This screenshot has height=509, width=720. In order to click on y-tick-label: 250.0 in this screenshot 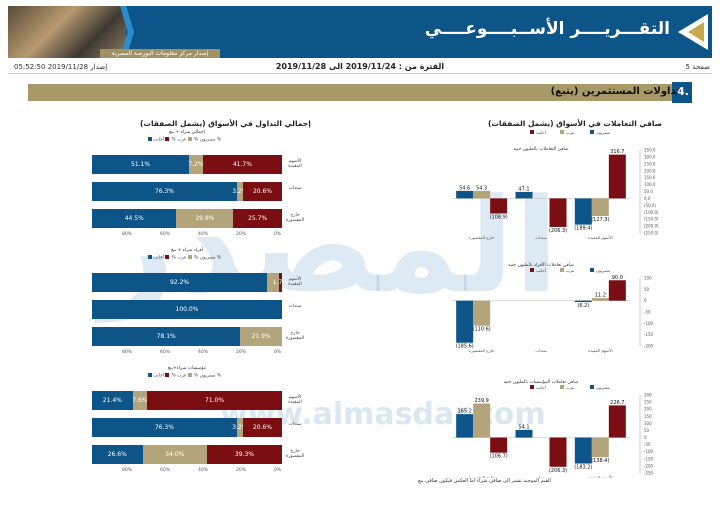, I will do `click(650, 163)`.